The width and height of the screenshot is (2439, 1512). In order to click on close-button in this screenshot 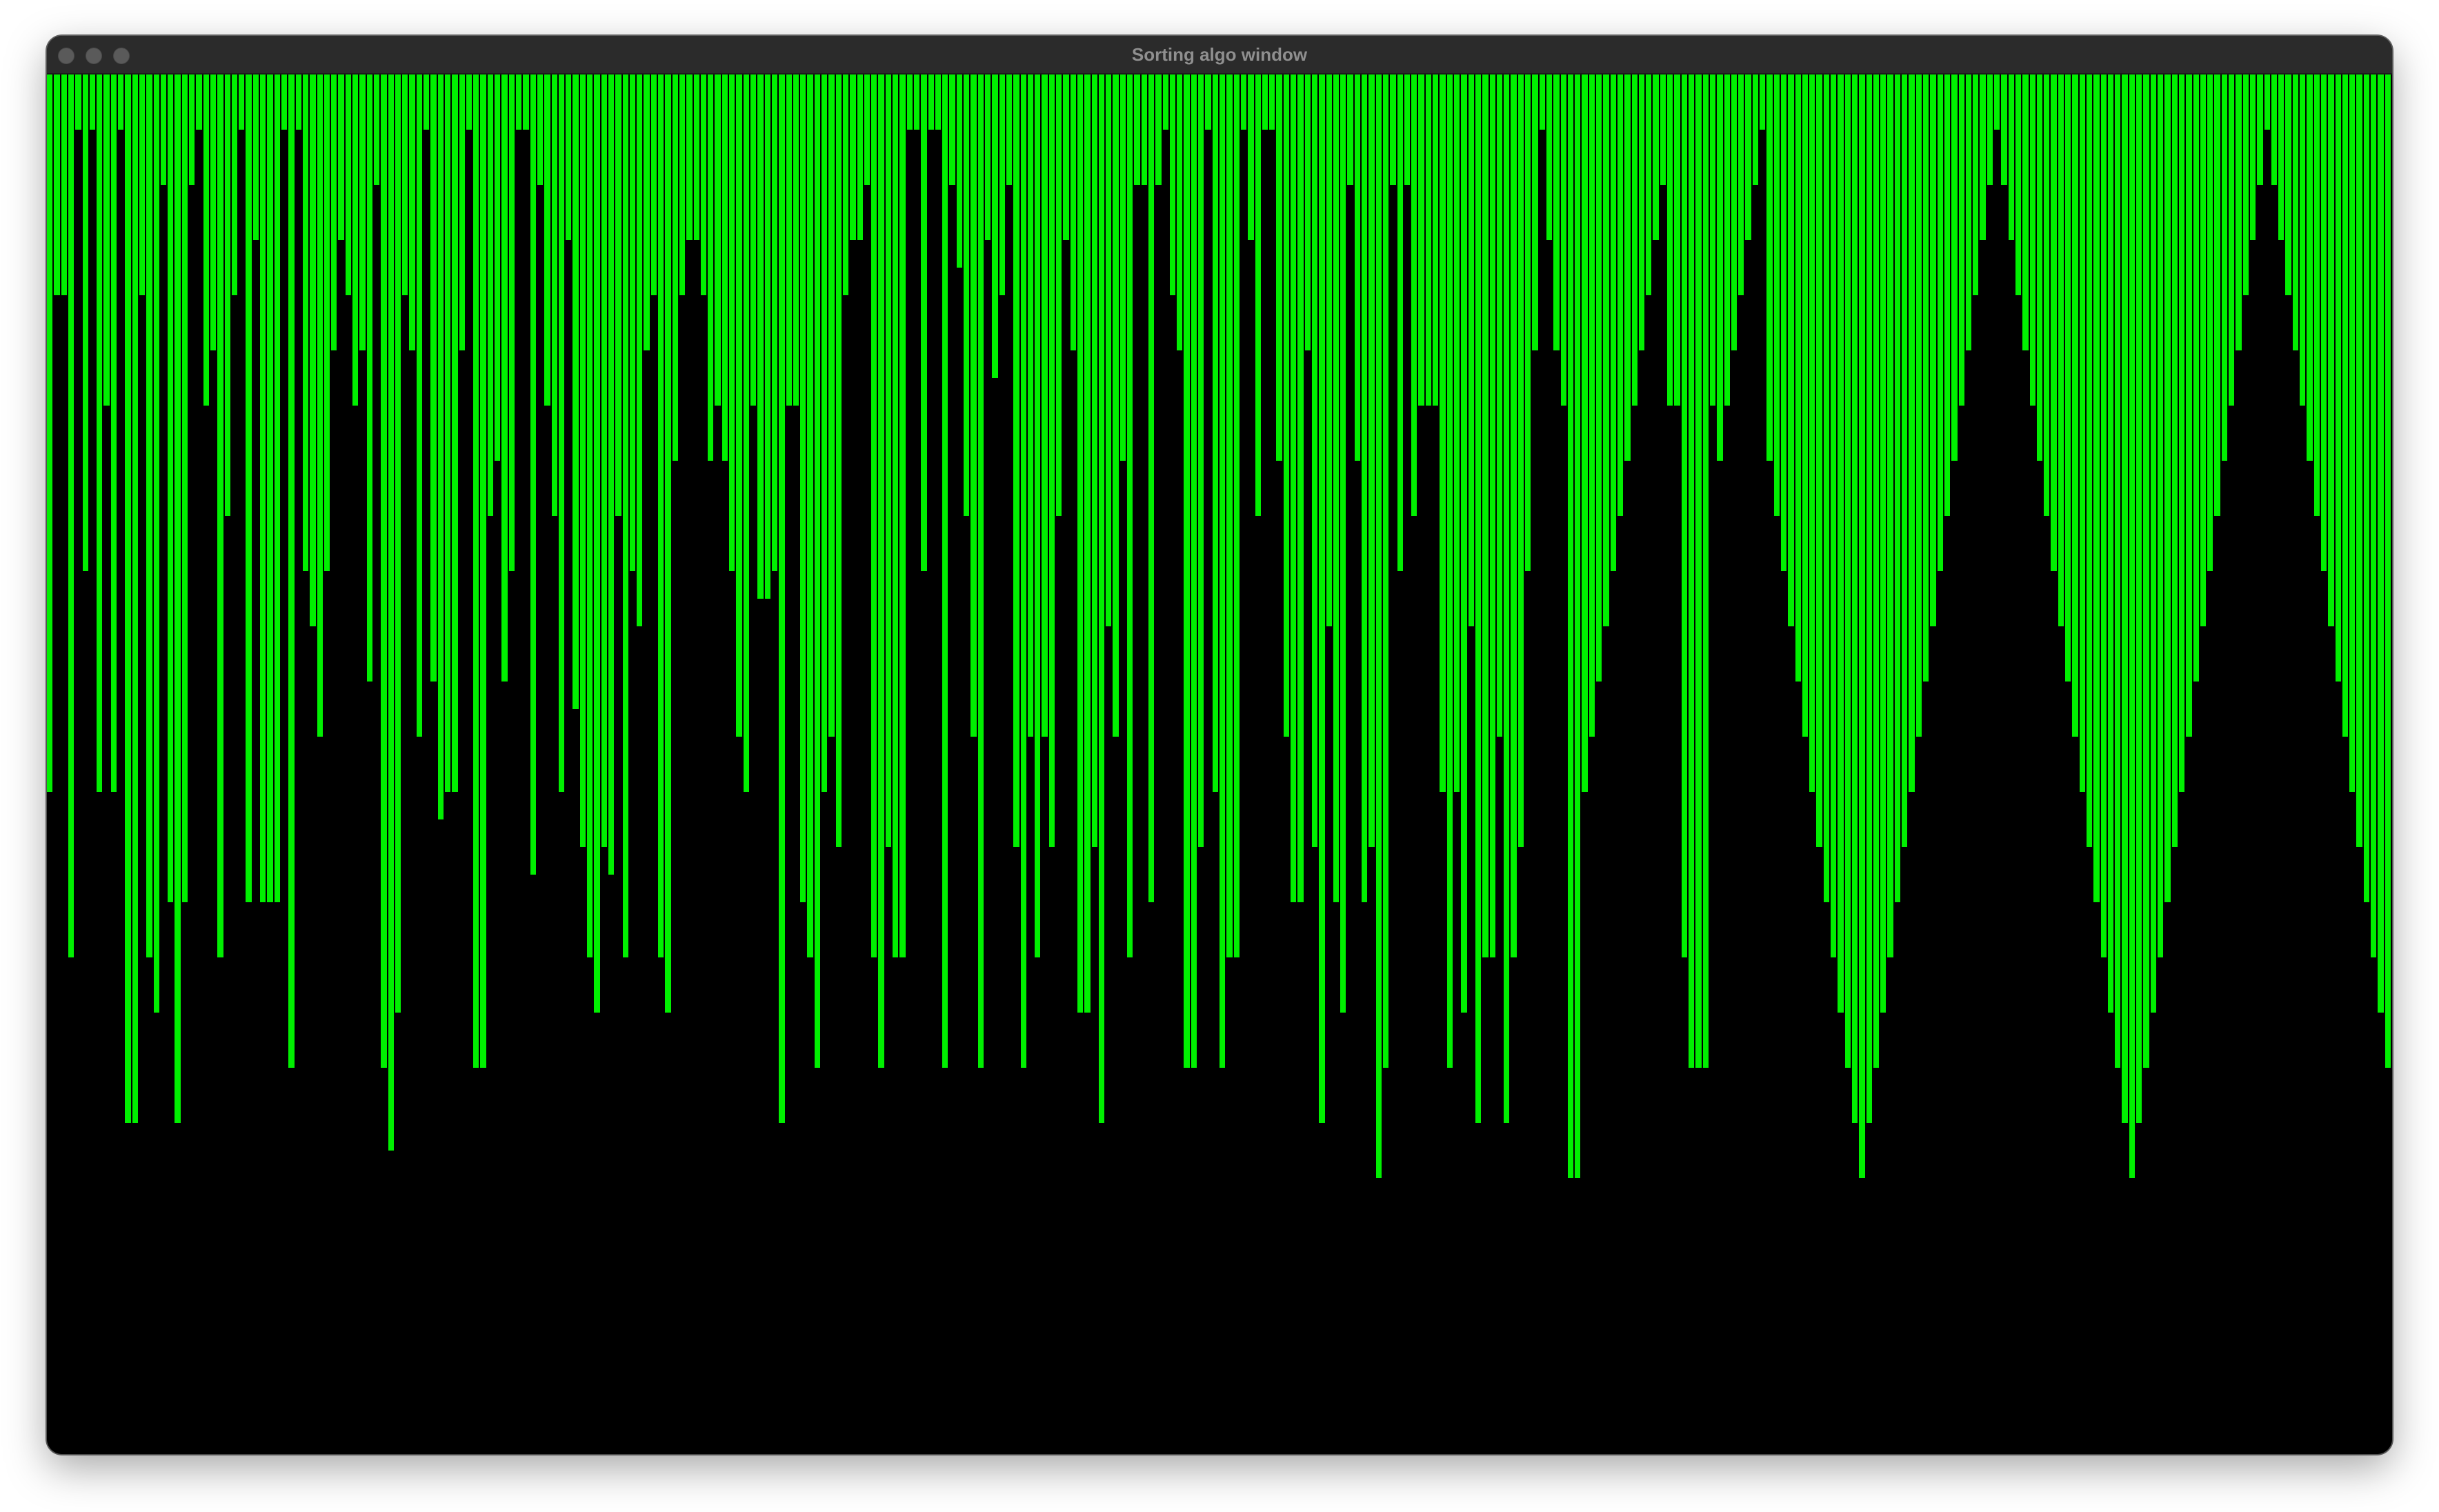, I will do `click(66, 56)`.